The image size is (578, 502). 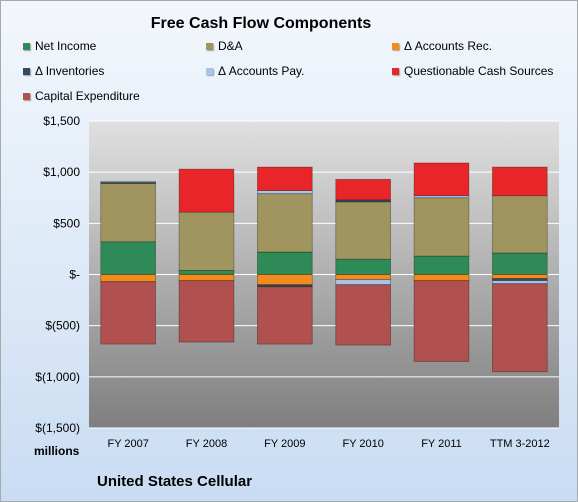 I want to click on y-tick-label: $(1,500), so click(x=57, y=428).